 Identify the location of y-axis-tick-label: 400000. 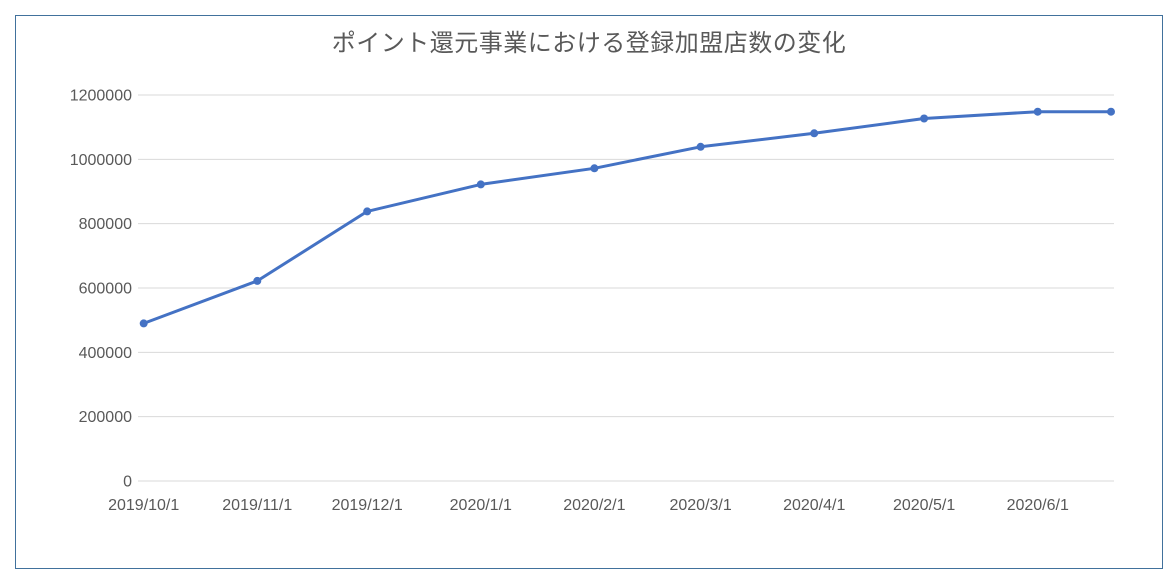
(105, 353).